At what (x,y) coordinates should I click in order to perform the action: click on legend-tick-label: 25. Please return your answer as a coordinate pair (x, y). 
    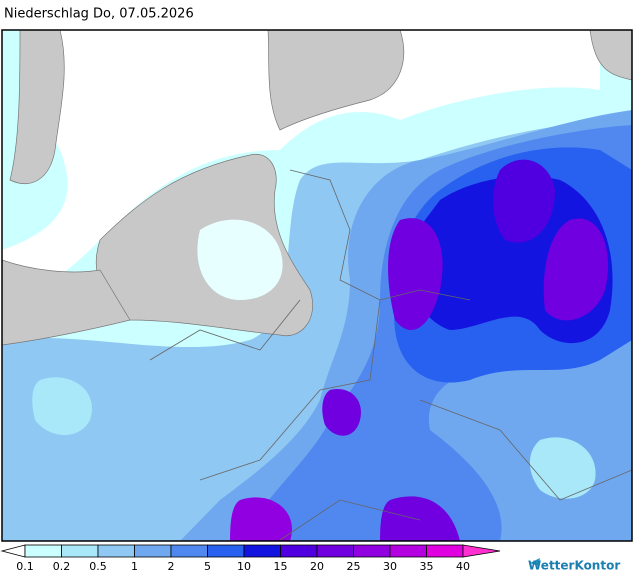
    Looking at the image, I should click on (354, 566).